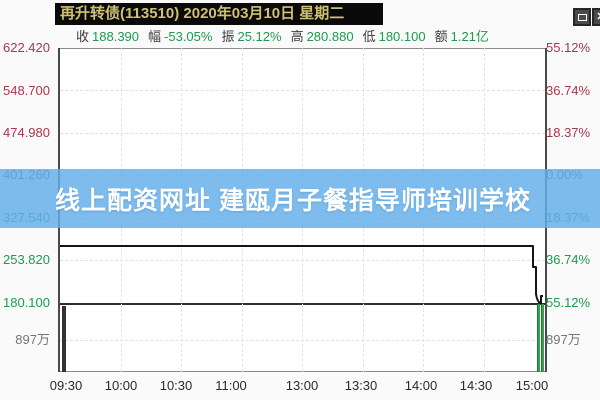 This screenshot has height=400, width=600. Describe the element at coordinates (421, 385) in the screenshot. I see `time-tick-1400: 14:00` at that location.